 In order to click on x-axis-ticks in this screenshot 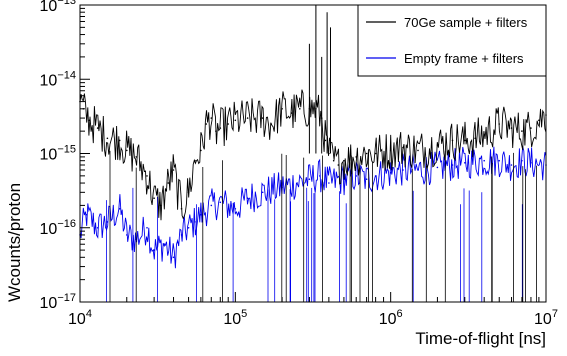, I will do `click(313, 297)`.